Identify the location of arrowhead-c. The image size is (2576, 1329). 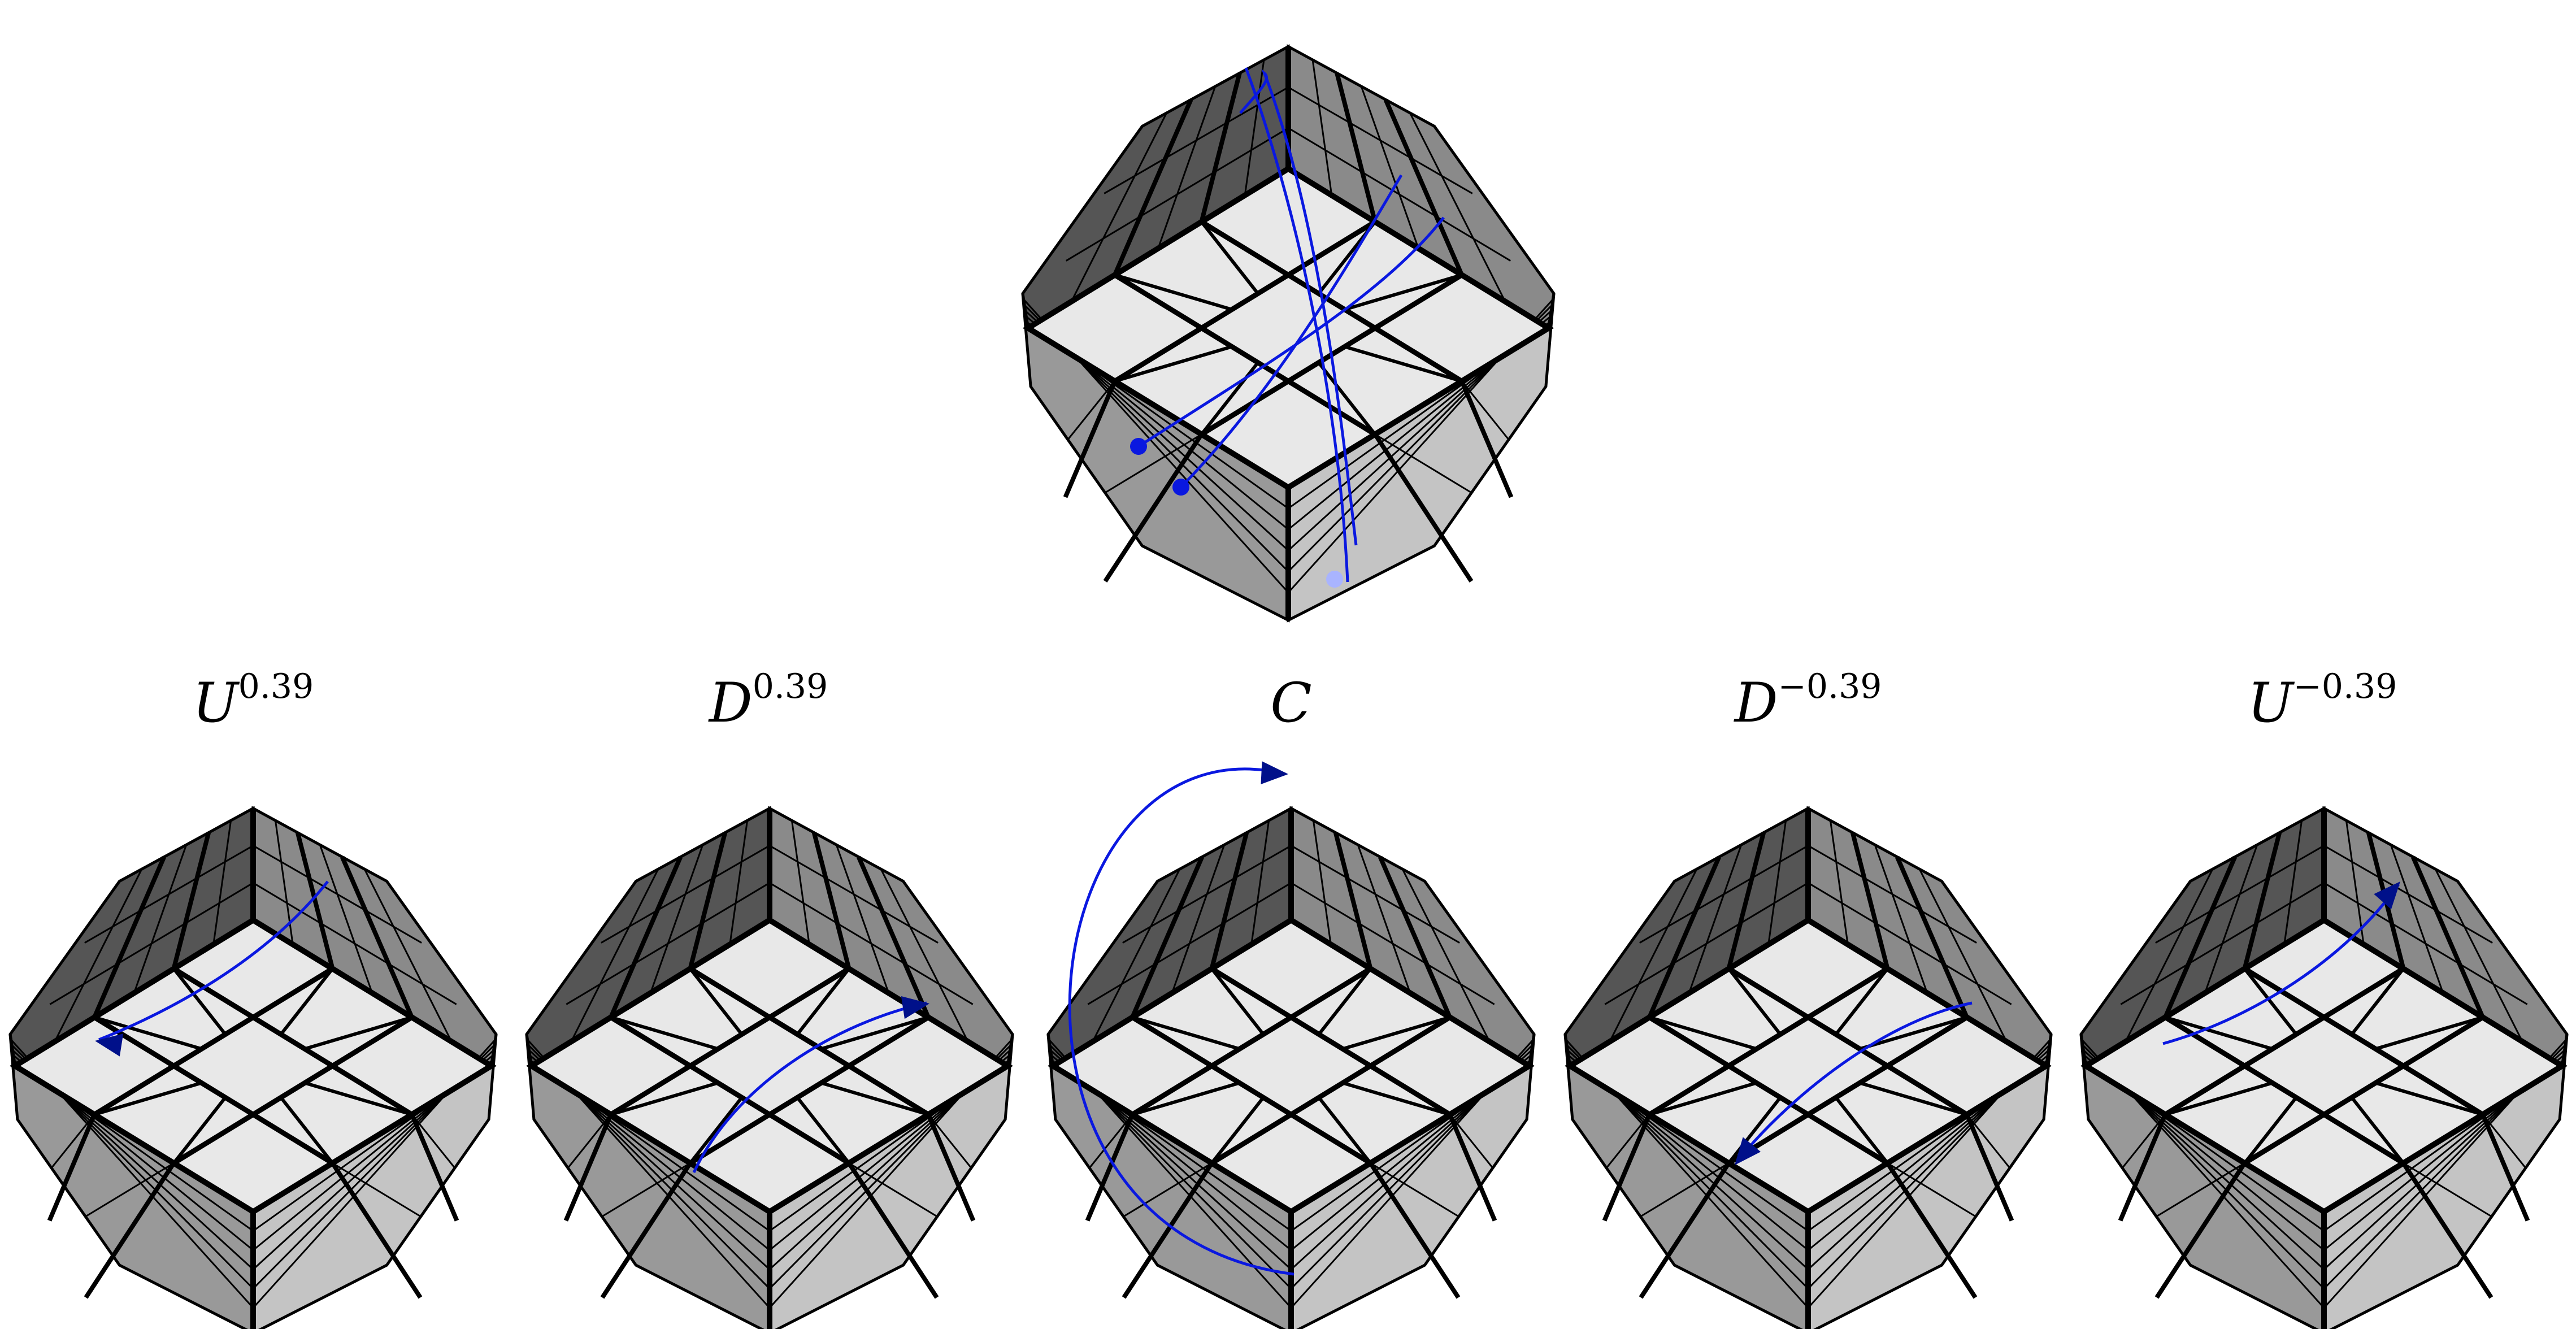
(1275, 772).